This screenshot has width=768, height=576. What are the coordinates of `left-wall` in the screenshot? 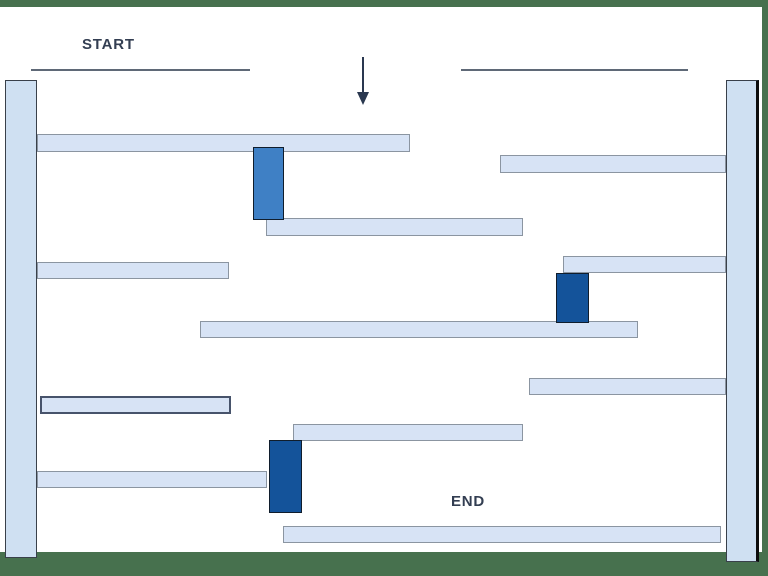 It's located at (21, 319).